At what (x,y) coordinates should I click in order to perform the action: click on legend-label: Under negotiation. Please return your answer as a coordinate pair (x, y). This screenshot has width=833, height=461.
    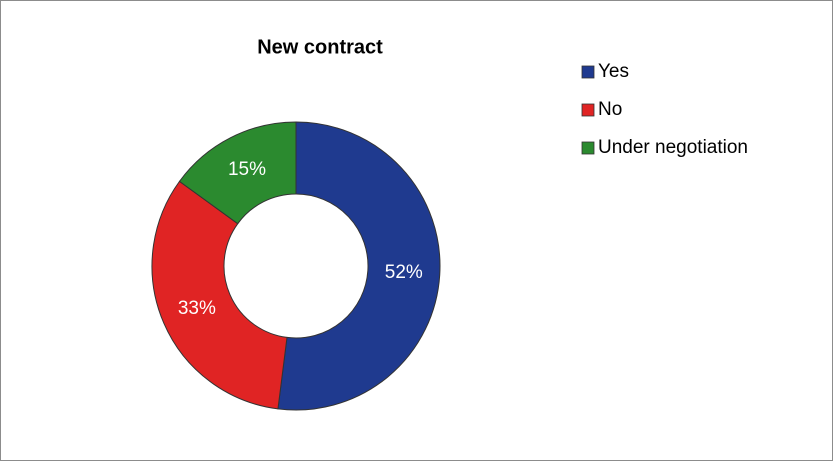
    Looking at the image, I should click on (673, 147).